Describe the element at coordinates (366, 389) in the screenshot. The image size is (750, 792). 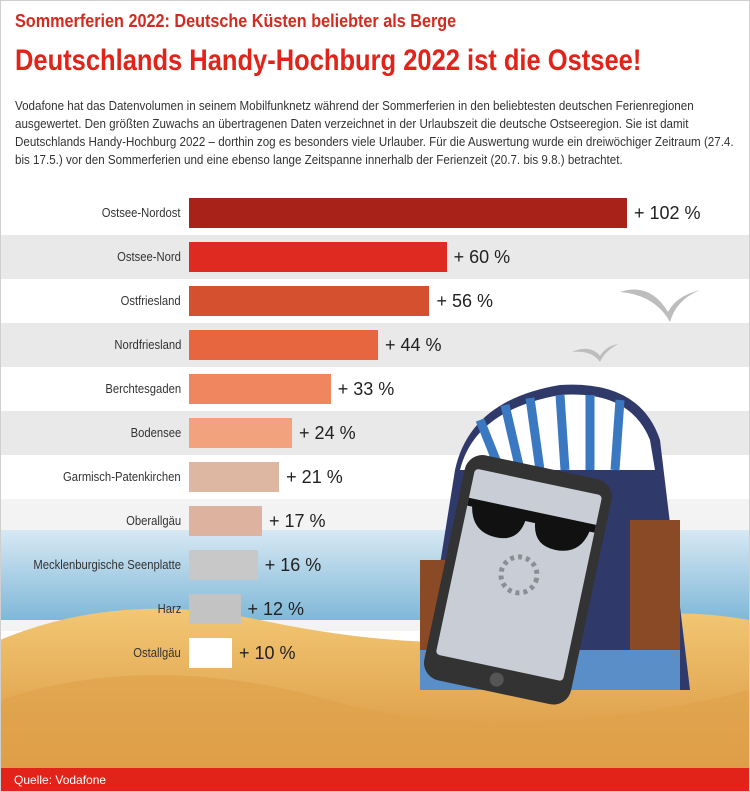
I see `value-label: + 33 %` at that location.